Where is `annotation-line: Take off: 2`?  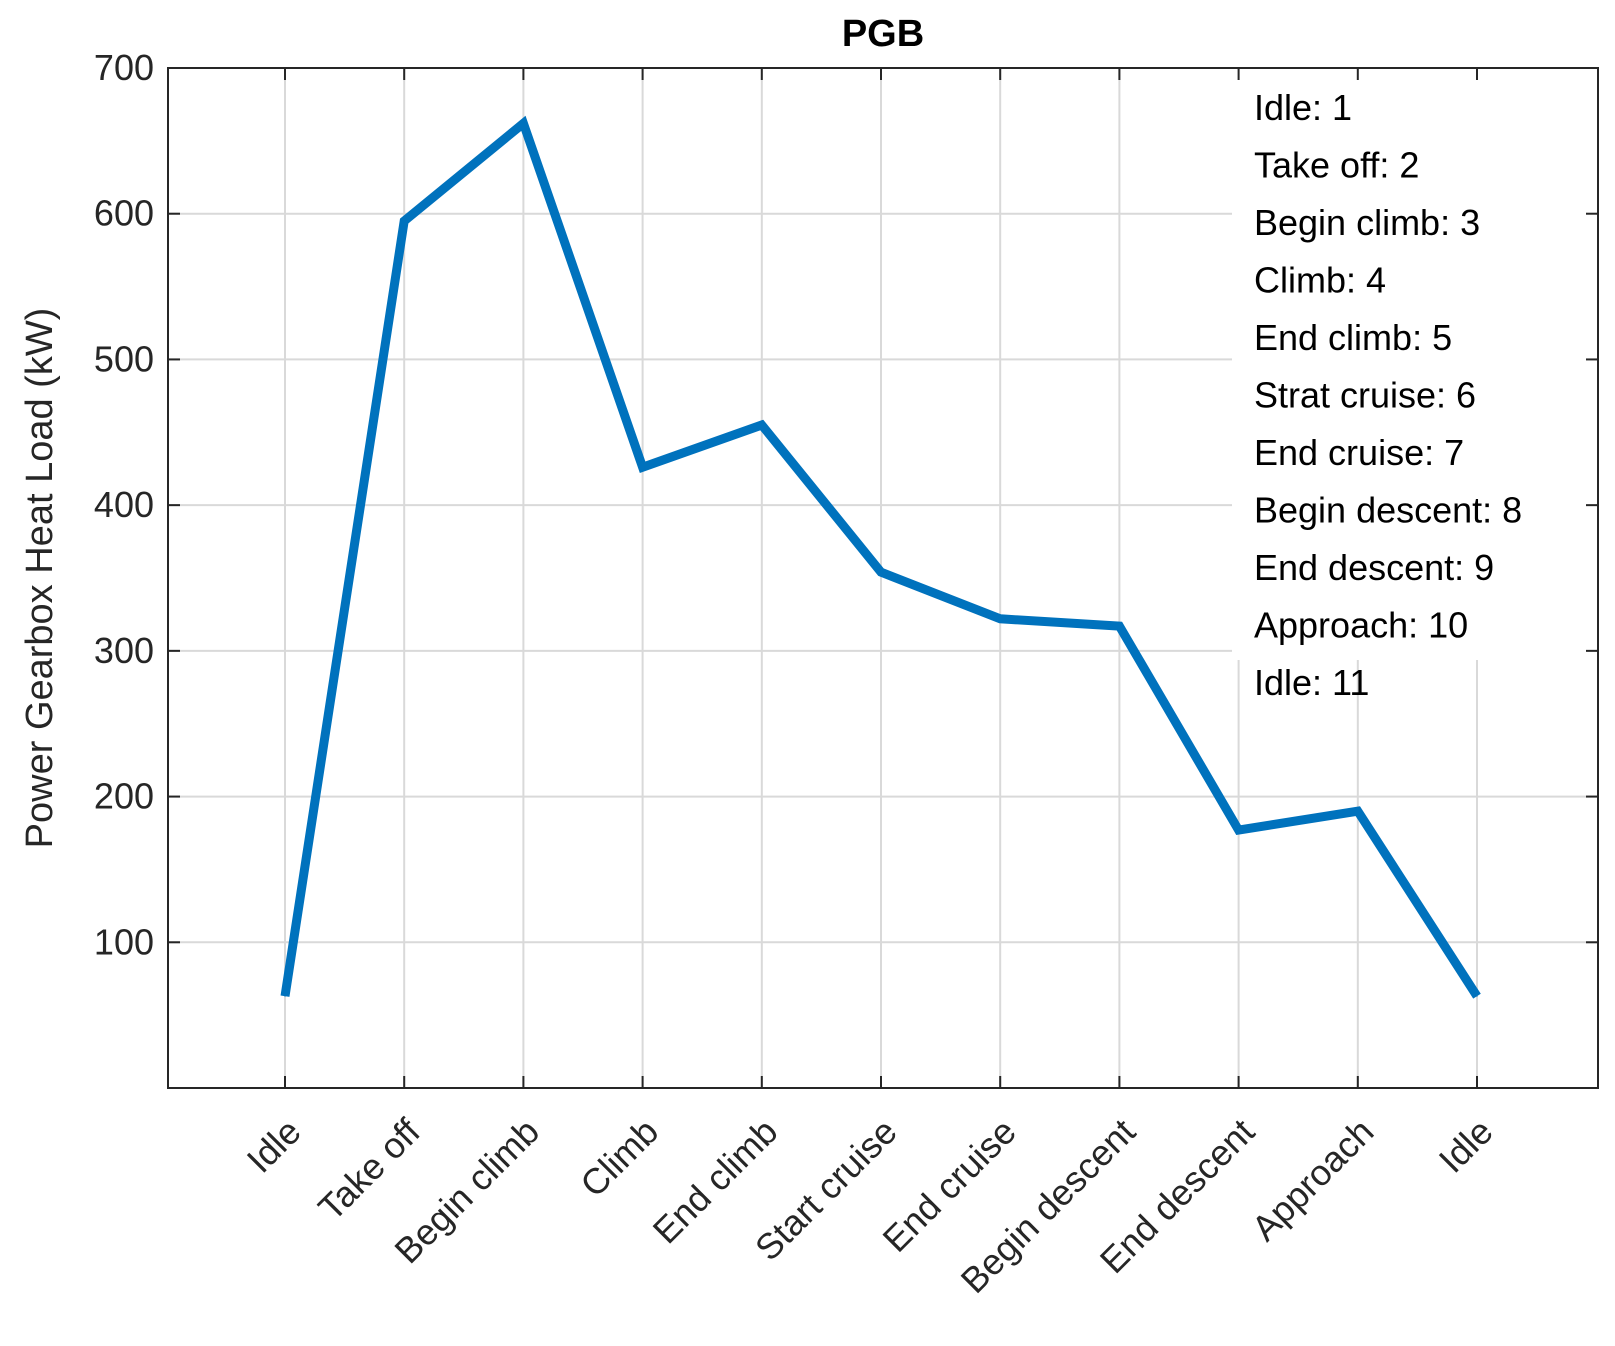
annotation-line: Take off: 2 is located at coordinates (1336, 165).